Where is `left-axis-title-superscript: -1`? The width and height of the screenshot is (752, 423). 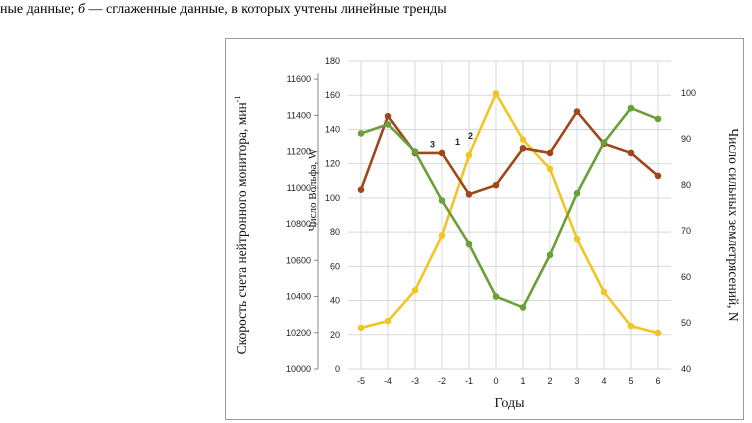 left-axis-title-superscript: -1 is located at coordinates (237, 99).